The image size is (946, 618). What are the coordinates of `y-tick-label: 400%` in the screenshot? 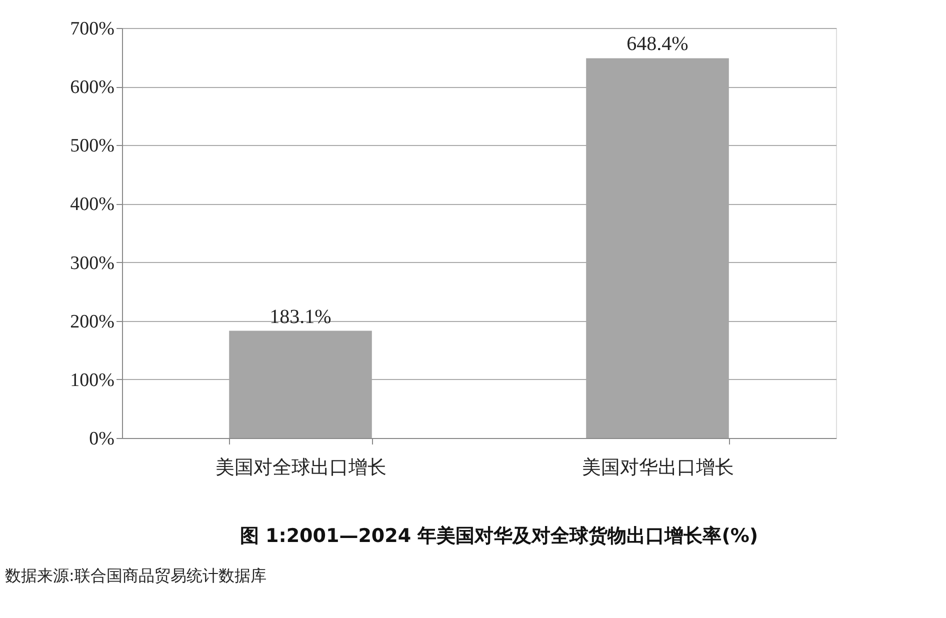 It's located at (92, 205).